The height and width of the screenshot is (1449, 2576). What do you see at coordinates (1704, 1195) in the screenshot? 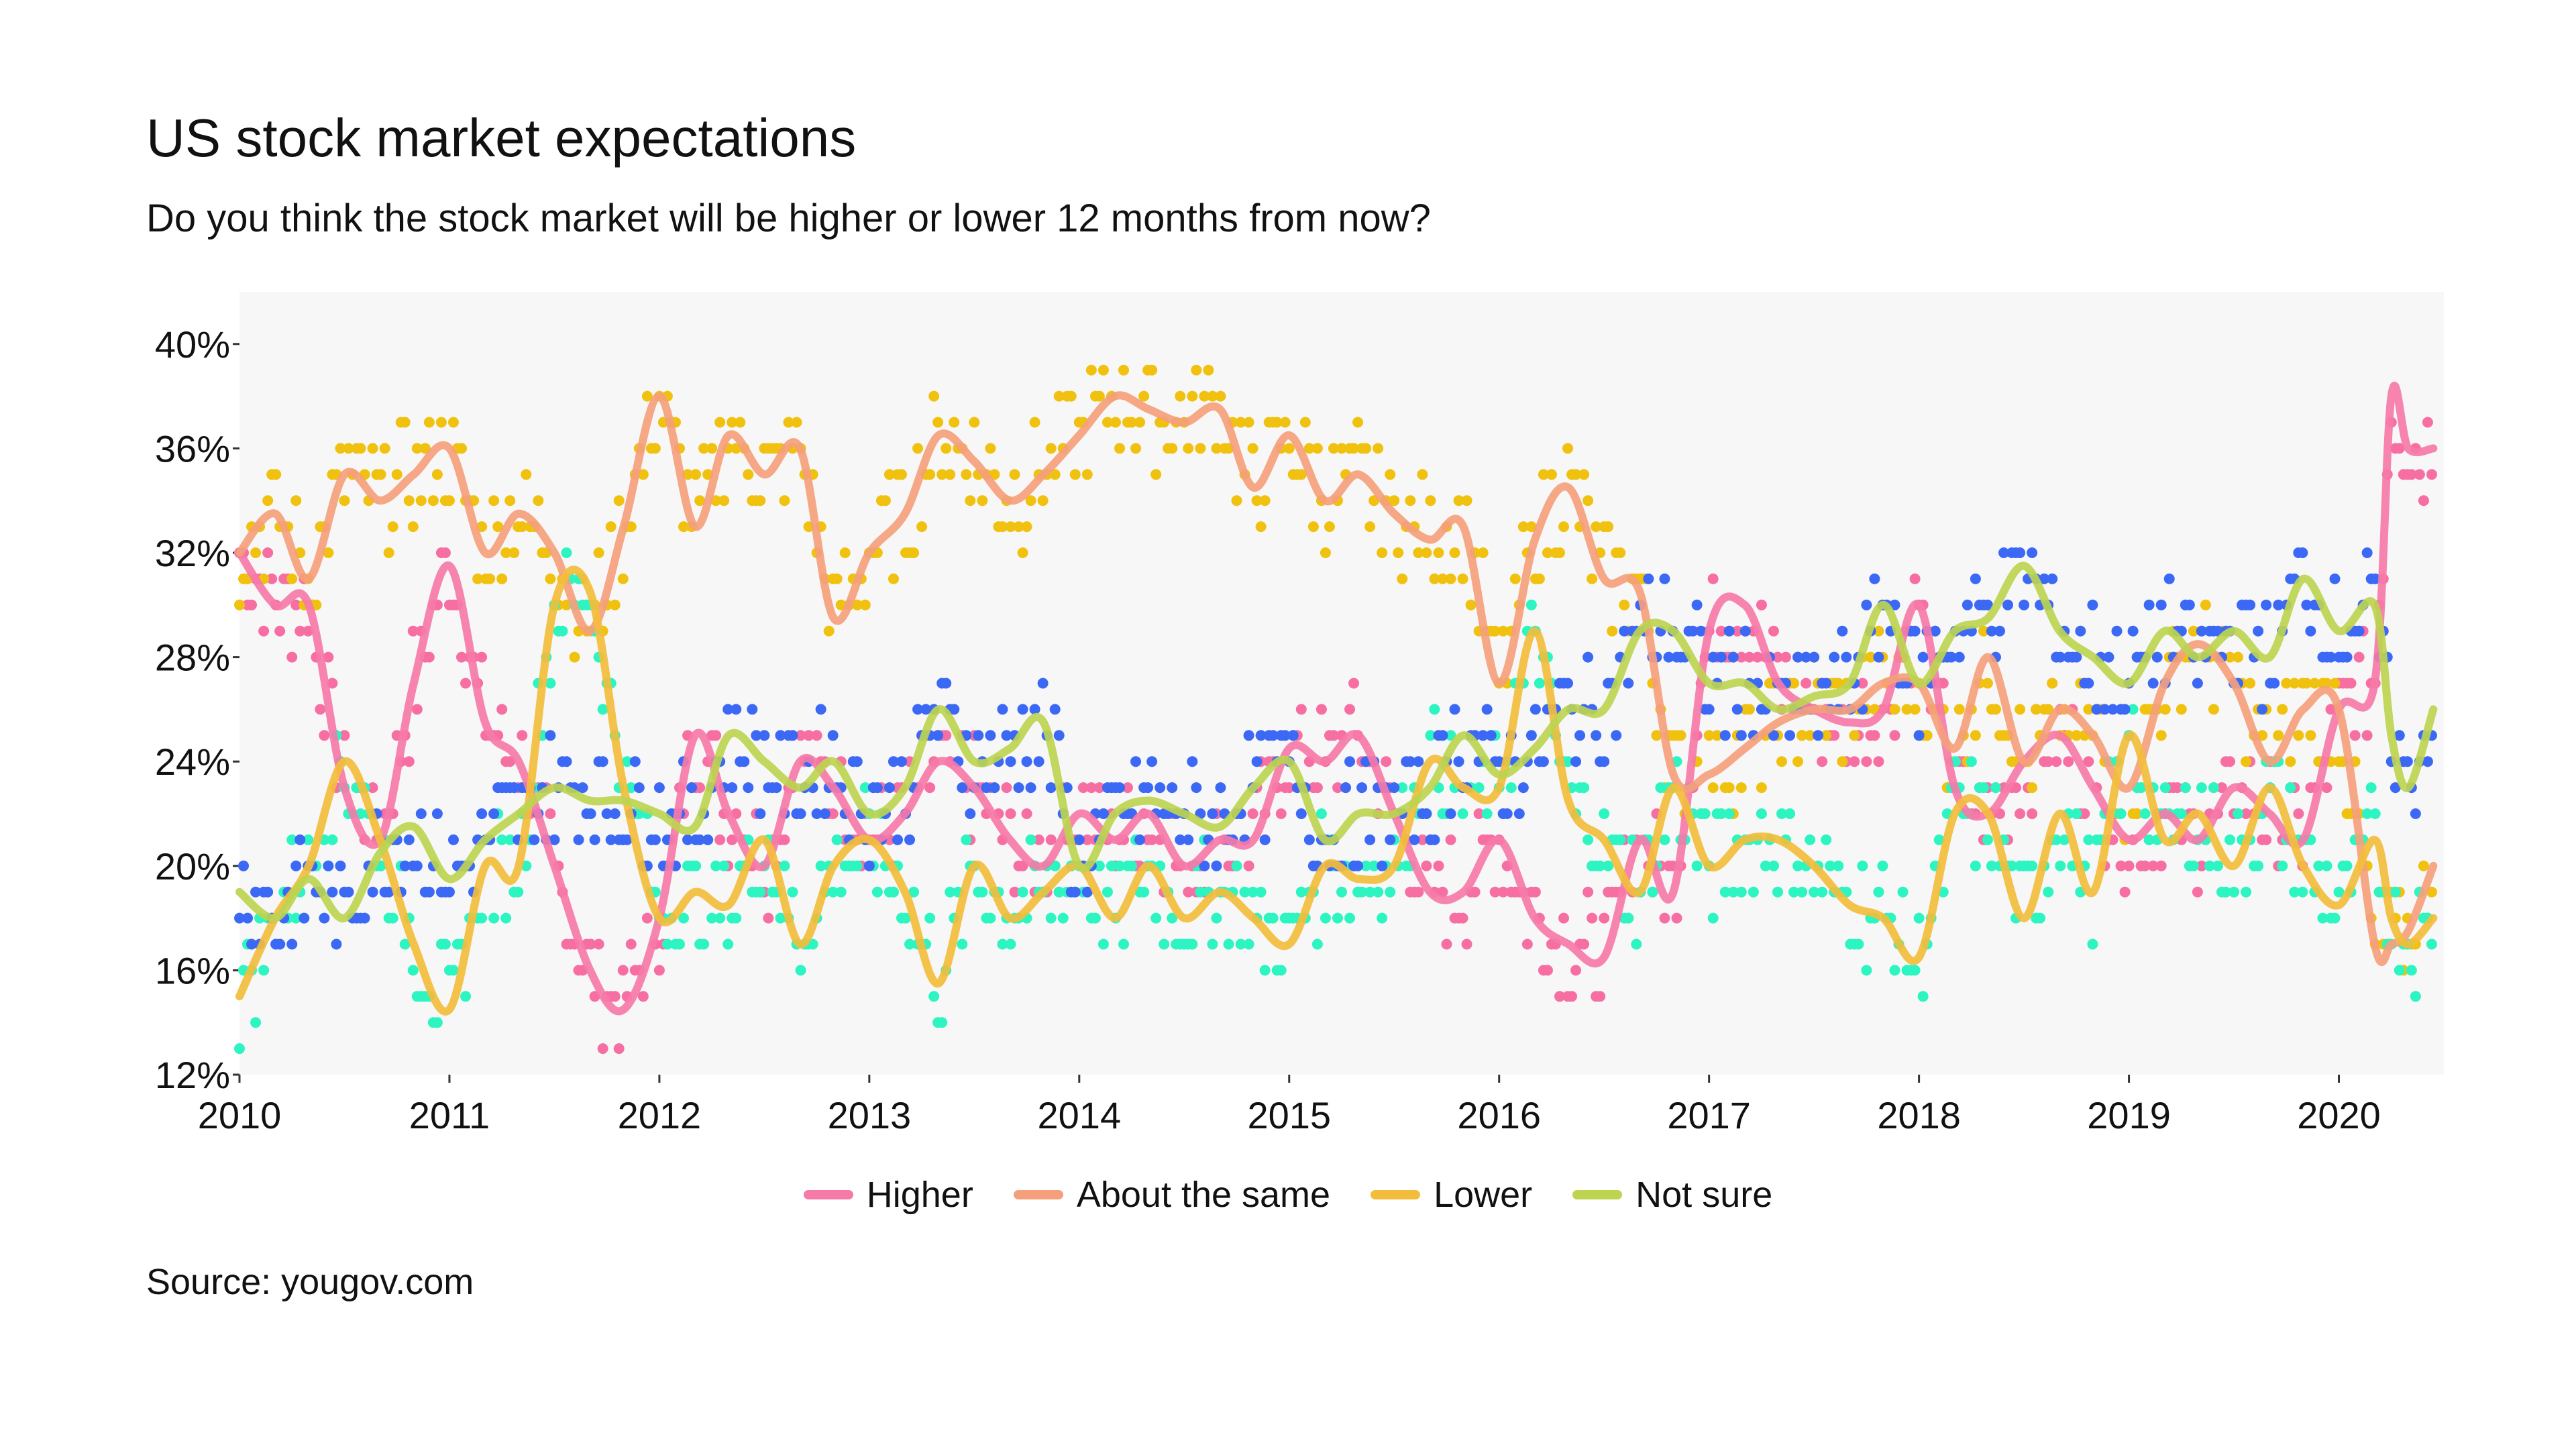
I see `legend-label: Not sure` at bounding box center [1704, 1195].